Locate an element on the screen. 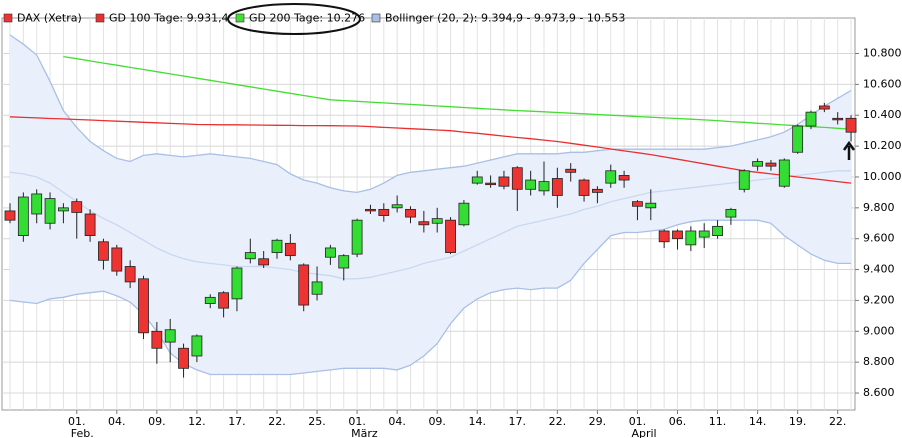 This screenshot has height=438, width=902. y-tick-label: 9.600 is located at coordinates (879, 238).